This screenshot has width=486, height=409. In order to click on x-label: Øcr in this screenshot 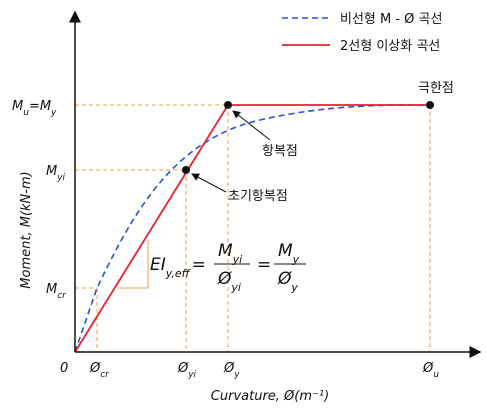, I will do `click(99, 370)`.